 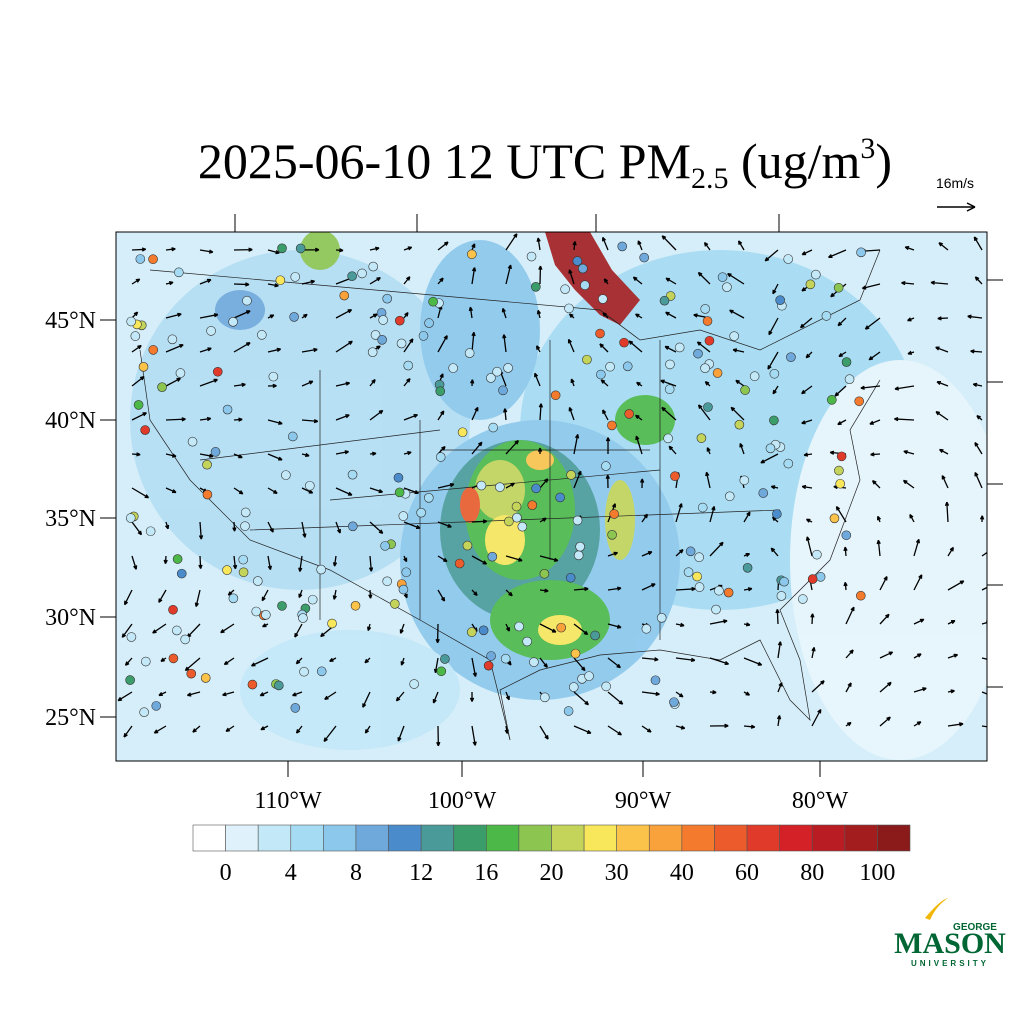 I want to click on title-sub: 2.5, so click(x=710, y=178).